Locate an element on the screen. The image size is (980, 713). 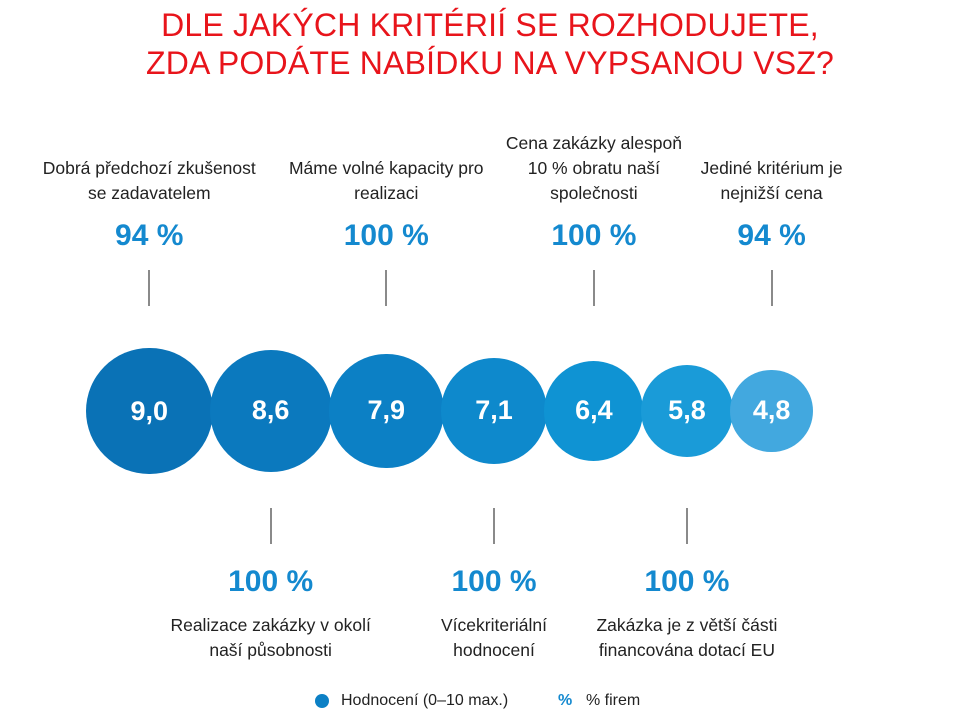
criterion-label-line: nejnižší cena is located at coordinates (771, 193).